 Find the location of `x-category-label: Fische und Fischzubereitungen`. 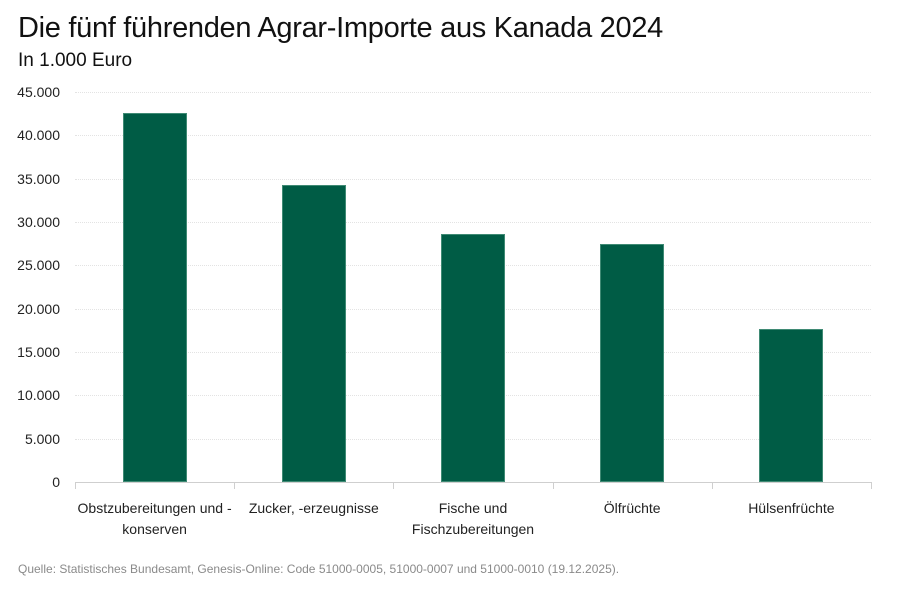

x-category-label: Fische und Fischzubereitungen is located at coordinates (473, 518).